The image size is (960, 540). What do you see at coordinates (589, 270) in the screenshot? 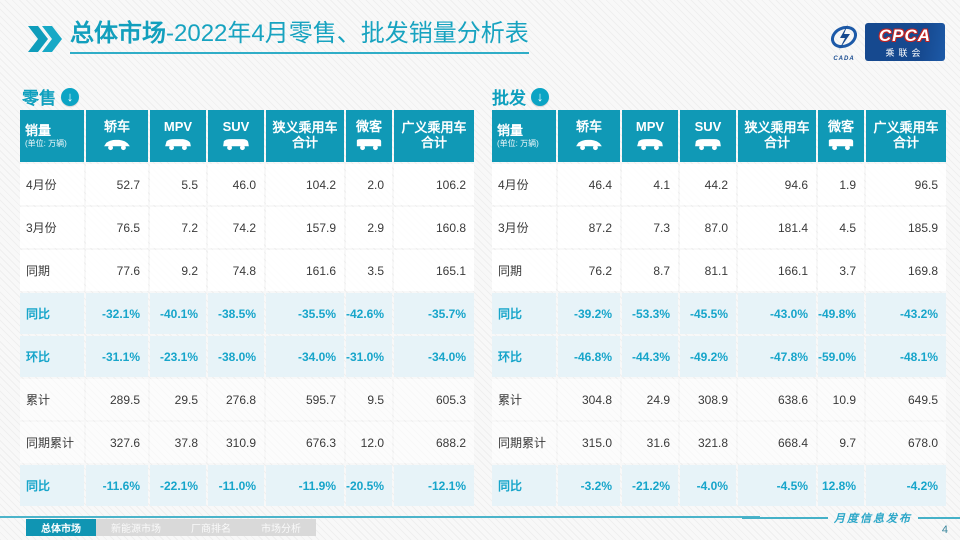
I see `cell-value: 76.2` at bounding box center [589, 270].